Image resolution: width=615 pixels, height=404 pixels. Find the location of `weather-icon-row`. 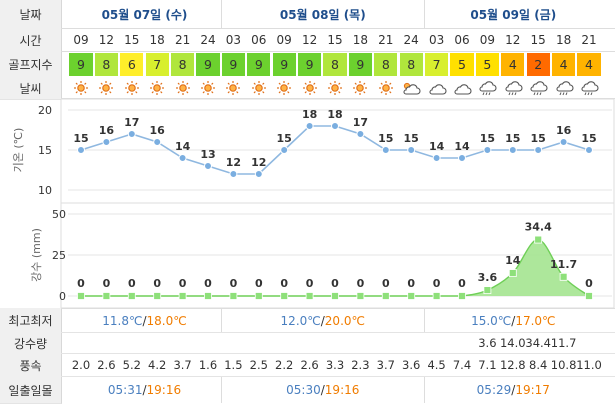

weather-icon-row is located at coordinates (338, 88).